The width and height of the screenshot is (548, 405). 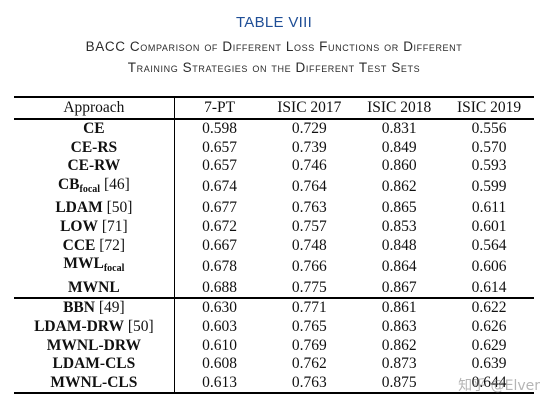 I want to click on value-cell: 0.672, so click(x=220, y=226).